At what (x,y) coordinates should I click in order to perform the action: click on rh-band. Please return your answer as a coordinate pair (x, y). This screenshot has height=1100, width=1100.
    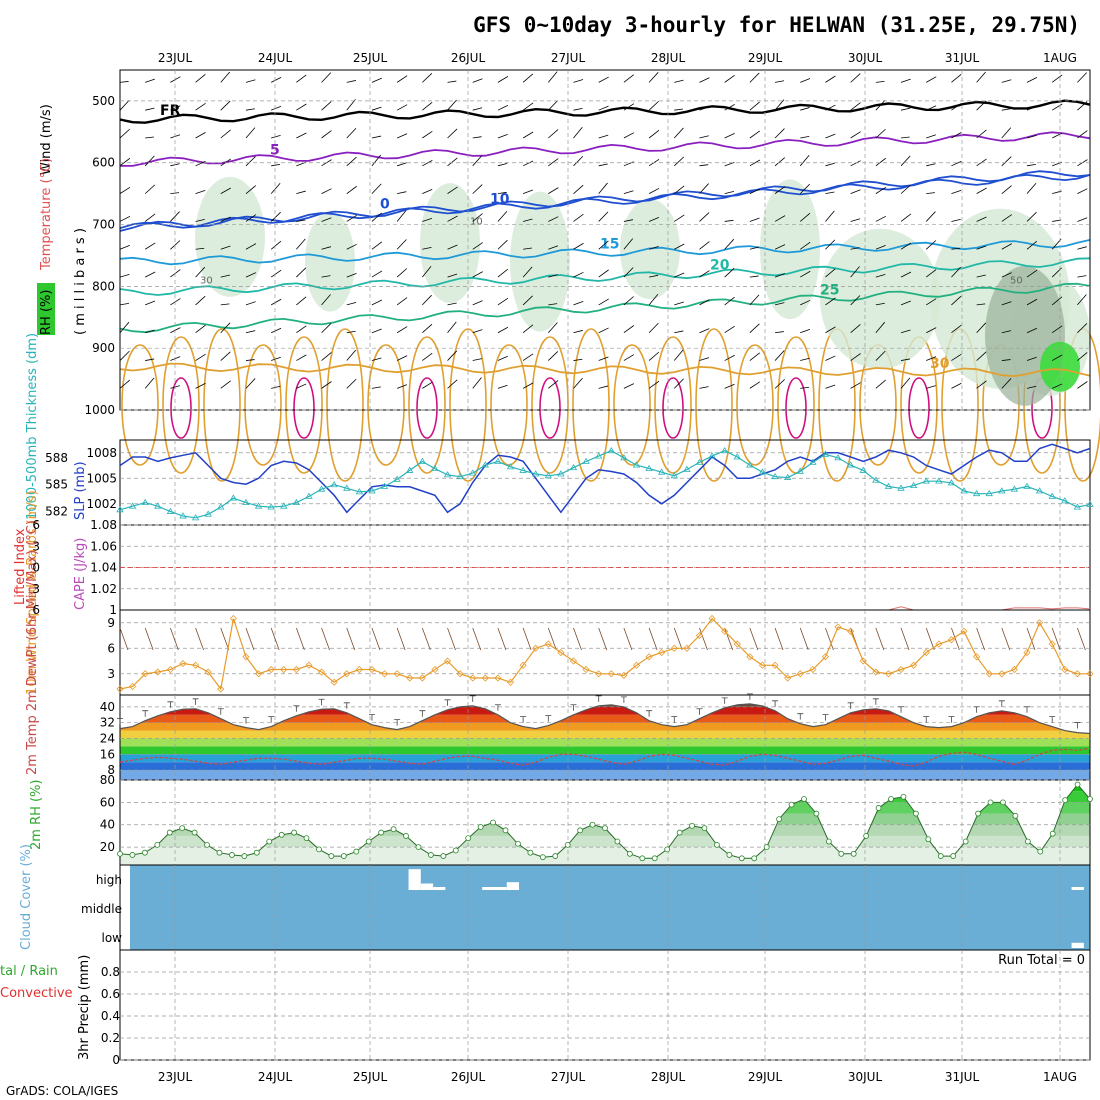
    Looking at the image, I should click on (605, 788).